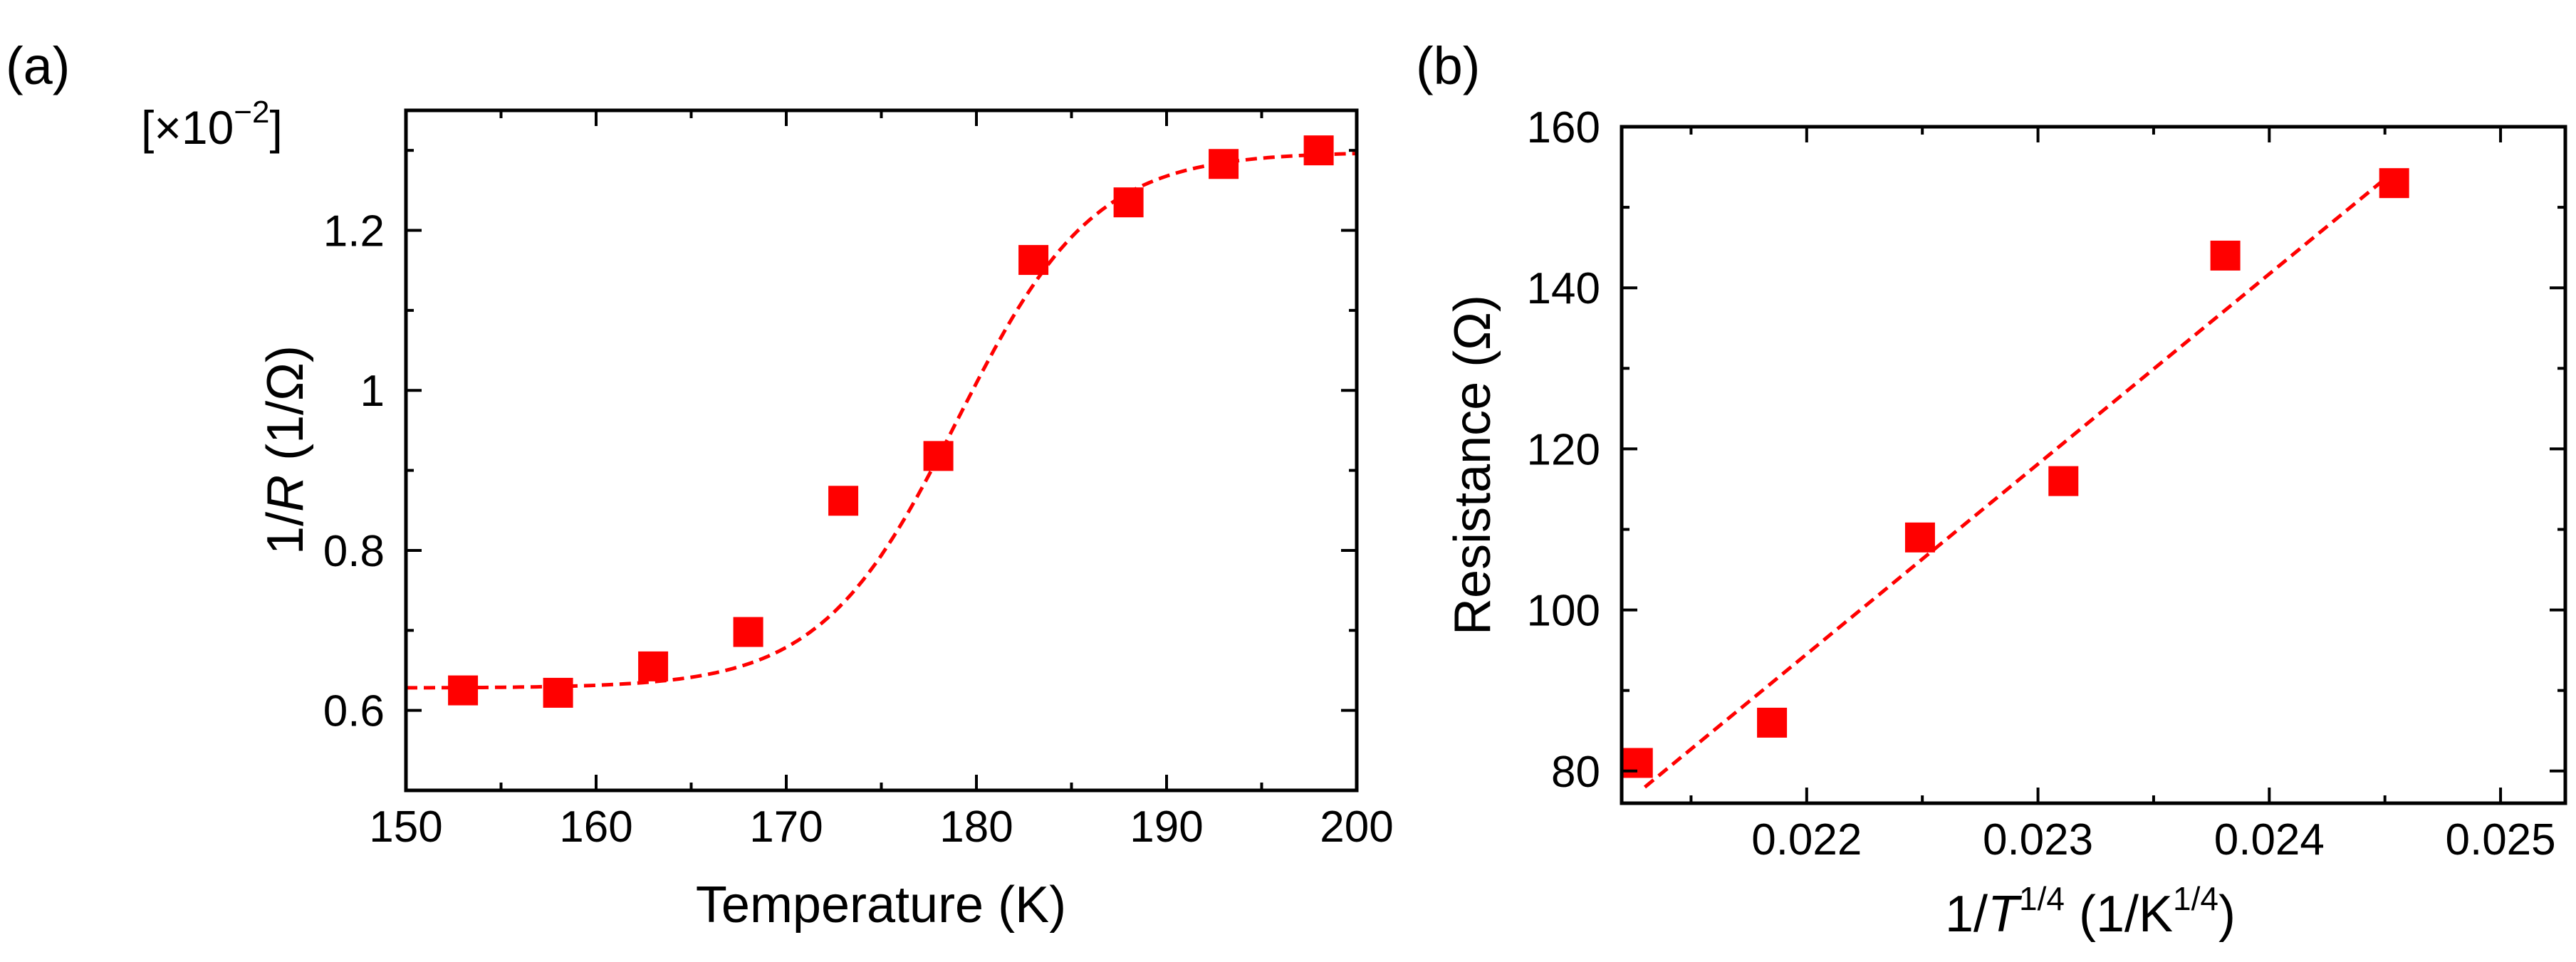 The image size is (2576, 962). What do you see at coordinates (354, 232) in the screenshot?
I see `y-tick-label: 1.2` at bounding box center [354, 232].